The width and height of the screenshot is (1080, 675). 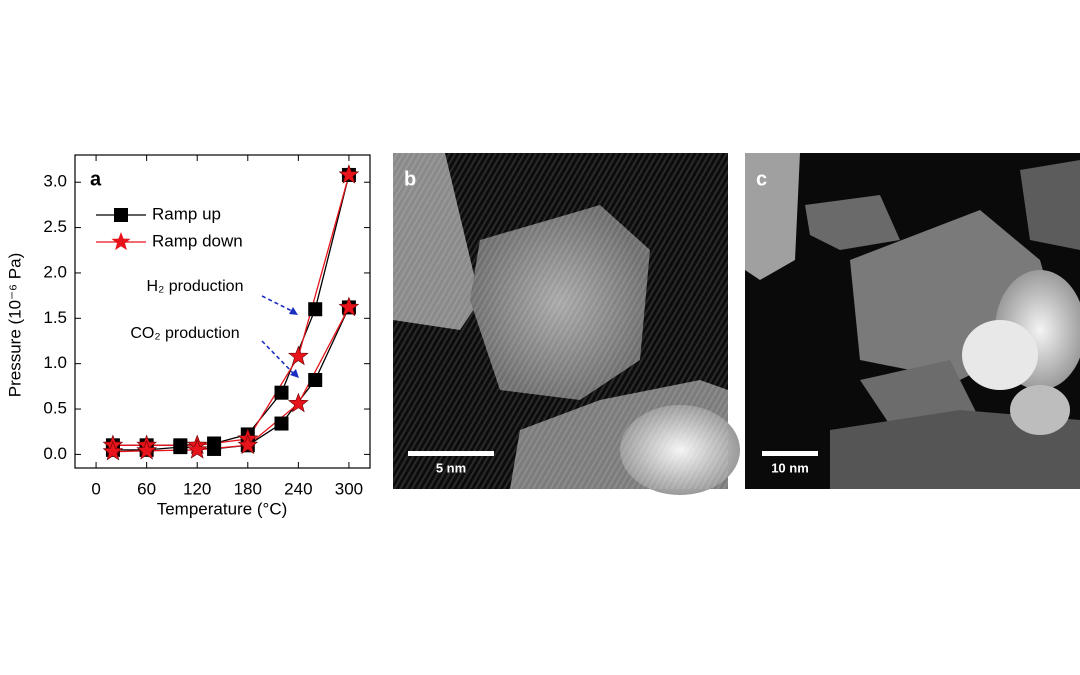 What do you see at coordinates (146, 488) in the screenshot?
I see `x-tick-label: 60` at bounding box center [146, 488].